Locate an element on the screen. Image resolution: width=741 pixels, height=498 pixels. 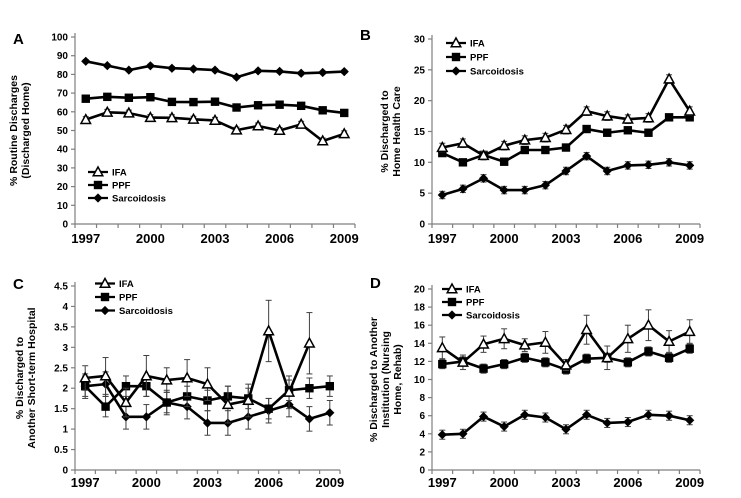
svg-text: 2003 is located at coordinates (207, 482).